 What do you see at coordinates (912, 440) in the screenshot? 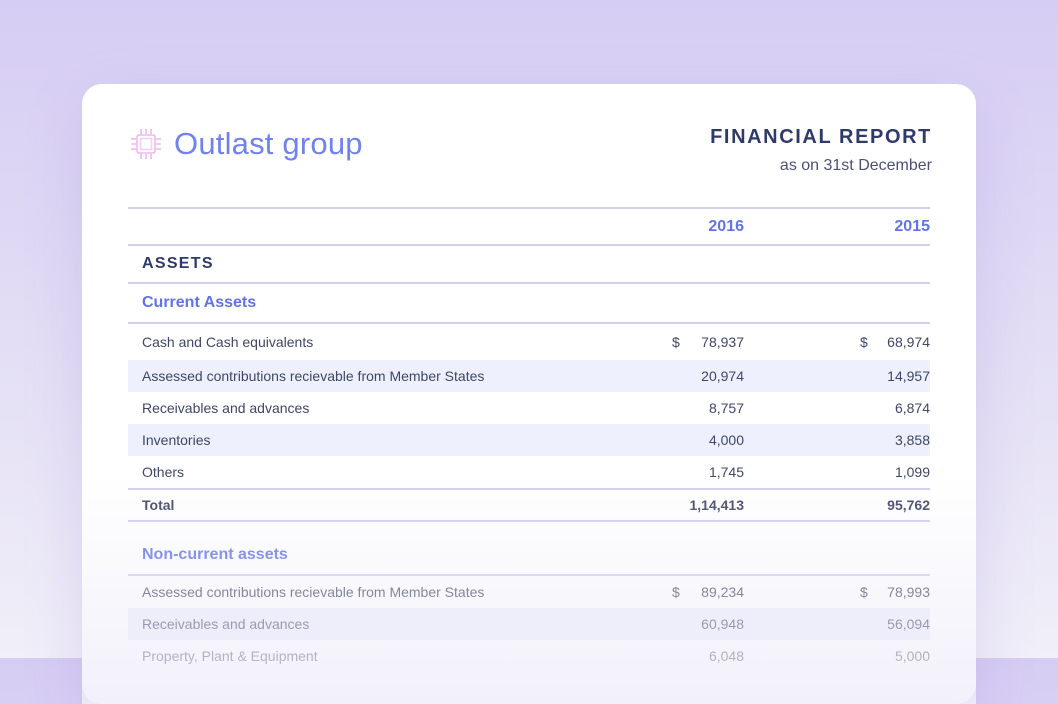
I see `value-year-2: 3,858` at bounding box center [912, 440].